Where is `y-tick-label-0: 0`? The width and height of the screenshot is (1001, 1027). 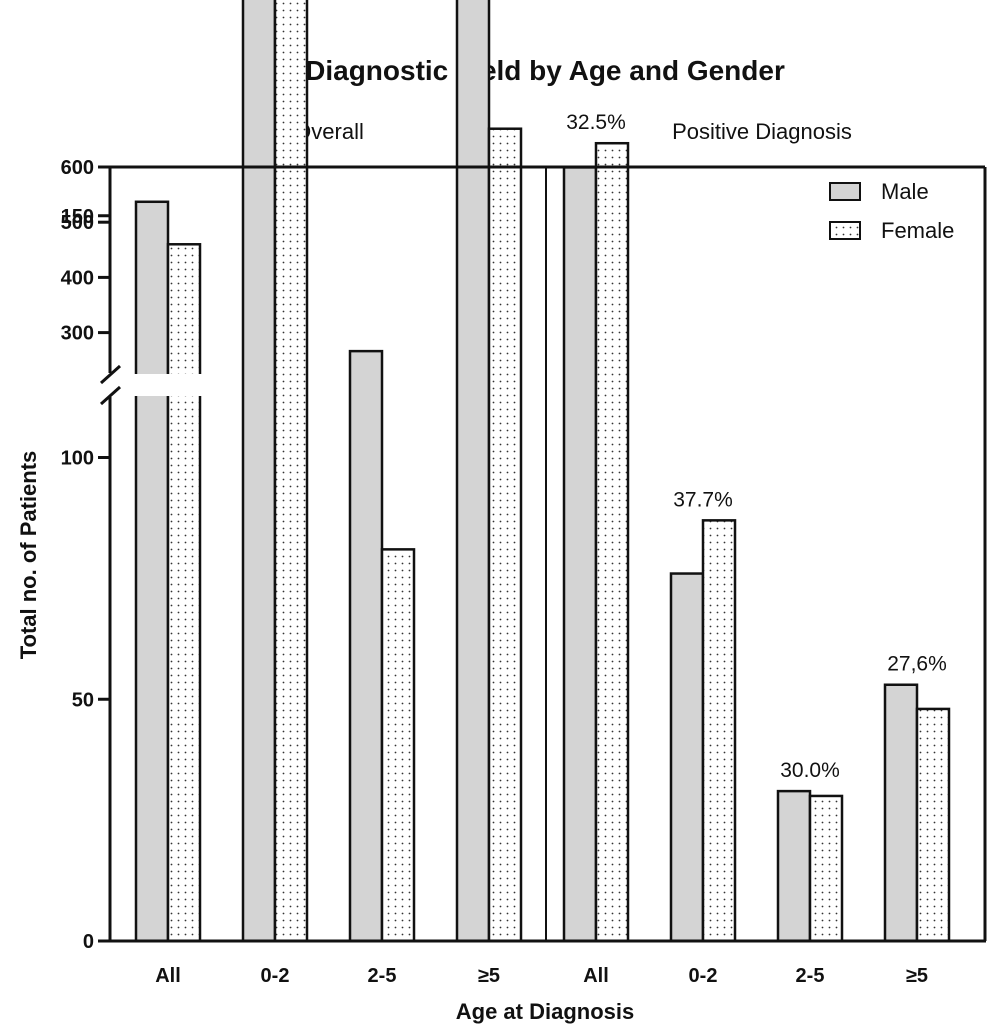
y-tick-label-0: 0 is located at coordinates (88, 942).